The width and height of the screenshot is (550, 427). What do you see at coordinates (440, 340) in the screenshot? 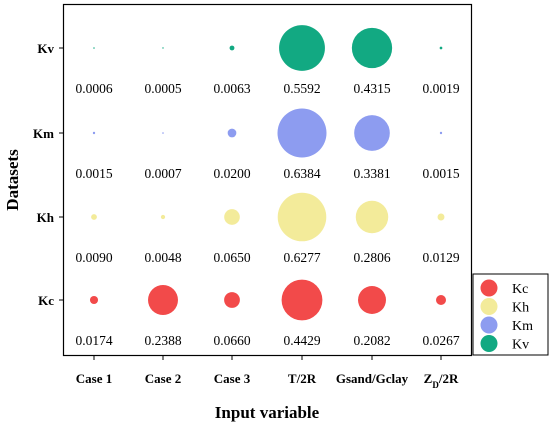
I see `value-label: 0.0267` at bounding box center [440, 340].